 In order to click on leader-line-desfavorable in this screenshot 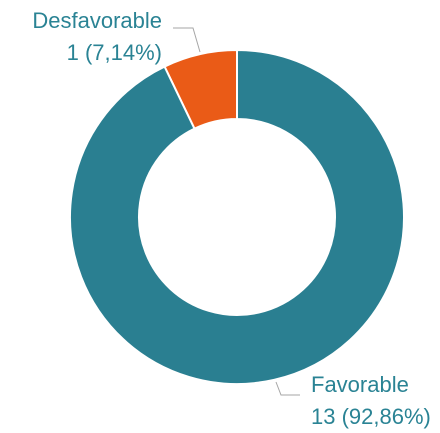, I will do `click(187, 40)`.